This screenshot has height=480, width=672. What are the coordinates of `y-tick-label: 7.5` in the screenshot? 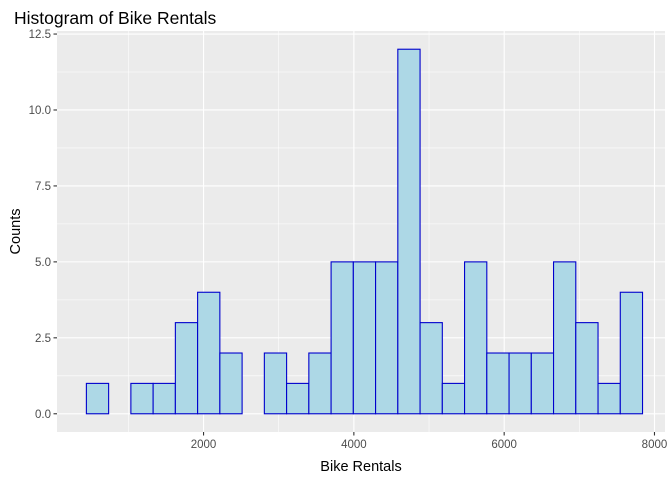 It's located at (43, 187).